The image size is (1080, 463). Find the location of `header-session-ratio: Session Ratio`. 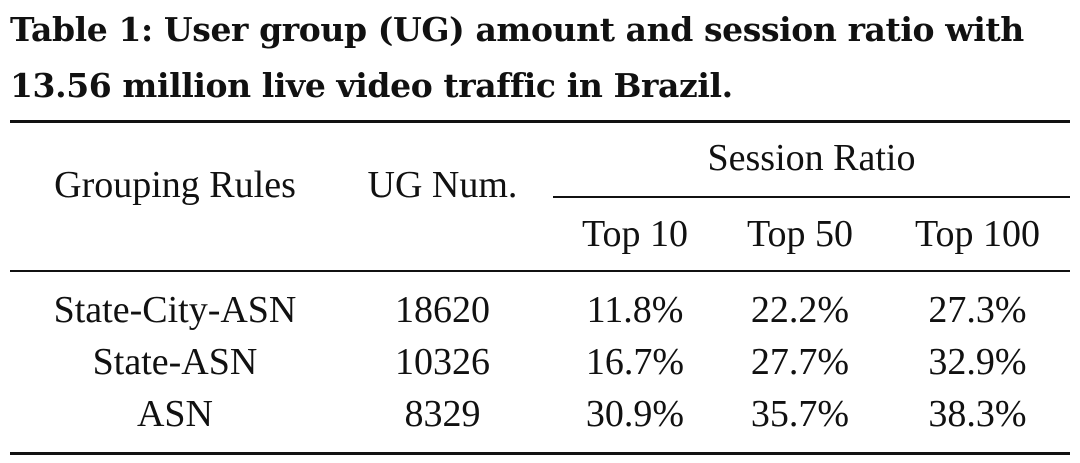

header-session-ratio: Session Ratio is located at coordinates (811, 158).